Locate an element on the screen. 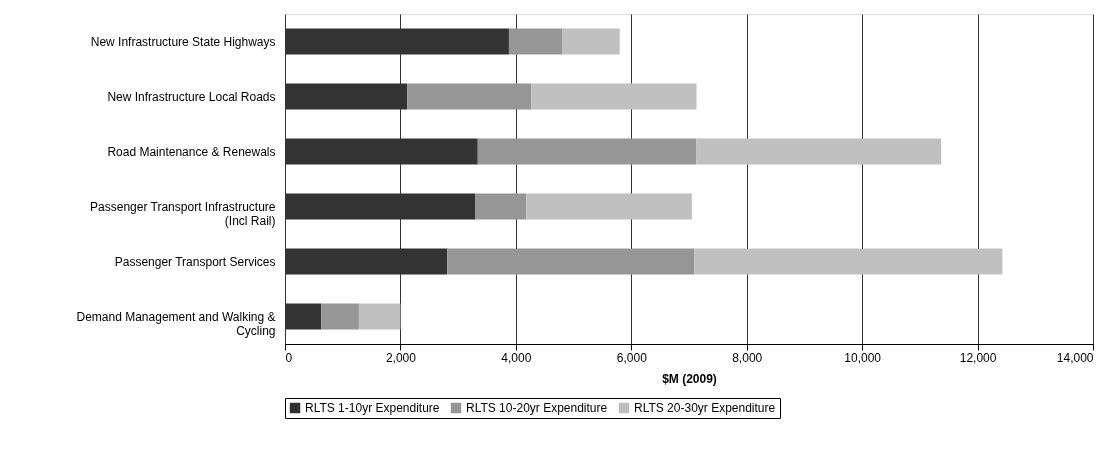  x-tick-label: 0 is located at coordinates (289, 357).